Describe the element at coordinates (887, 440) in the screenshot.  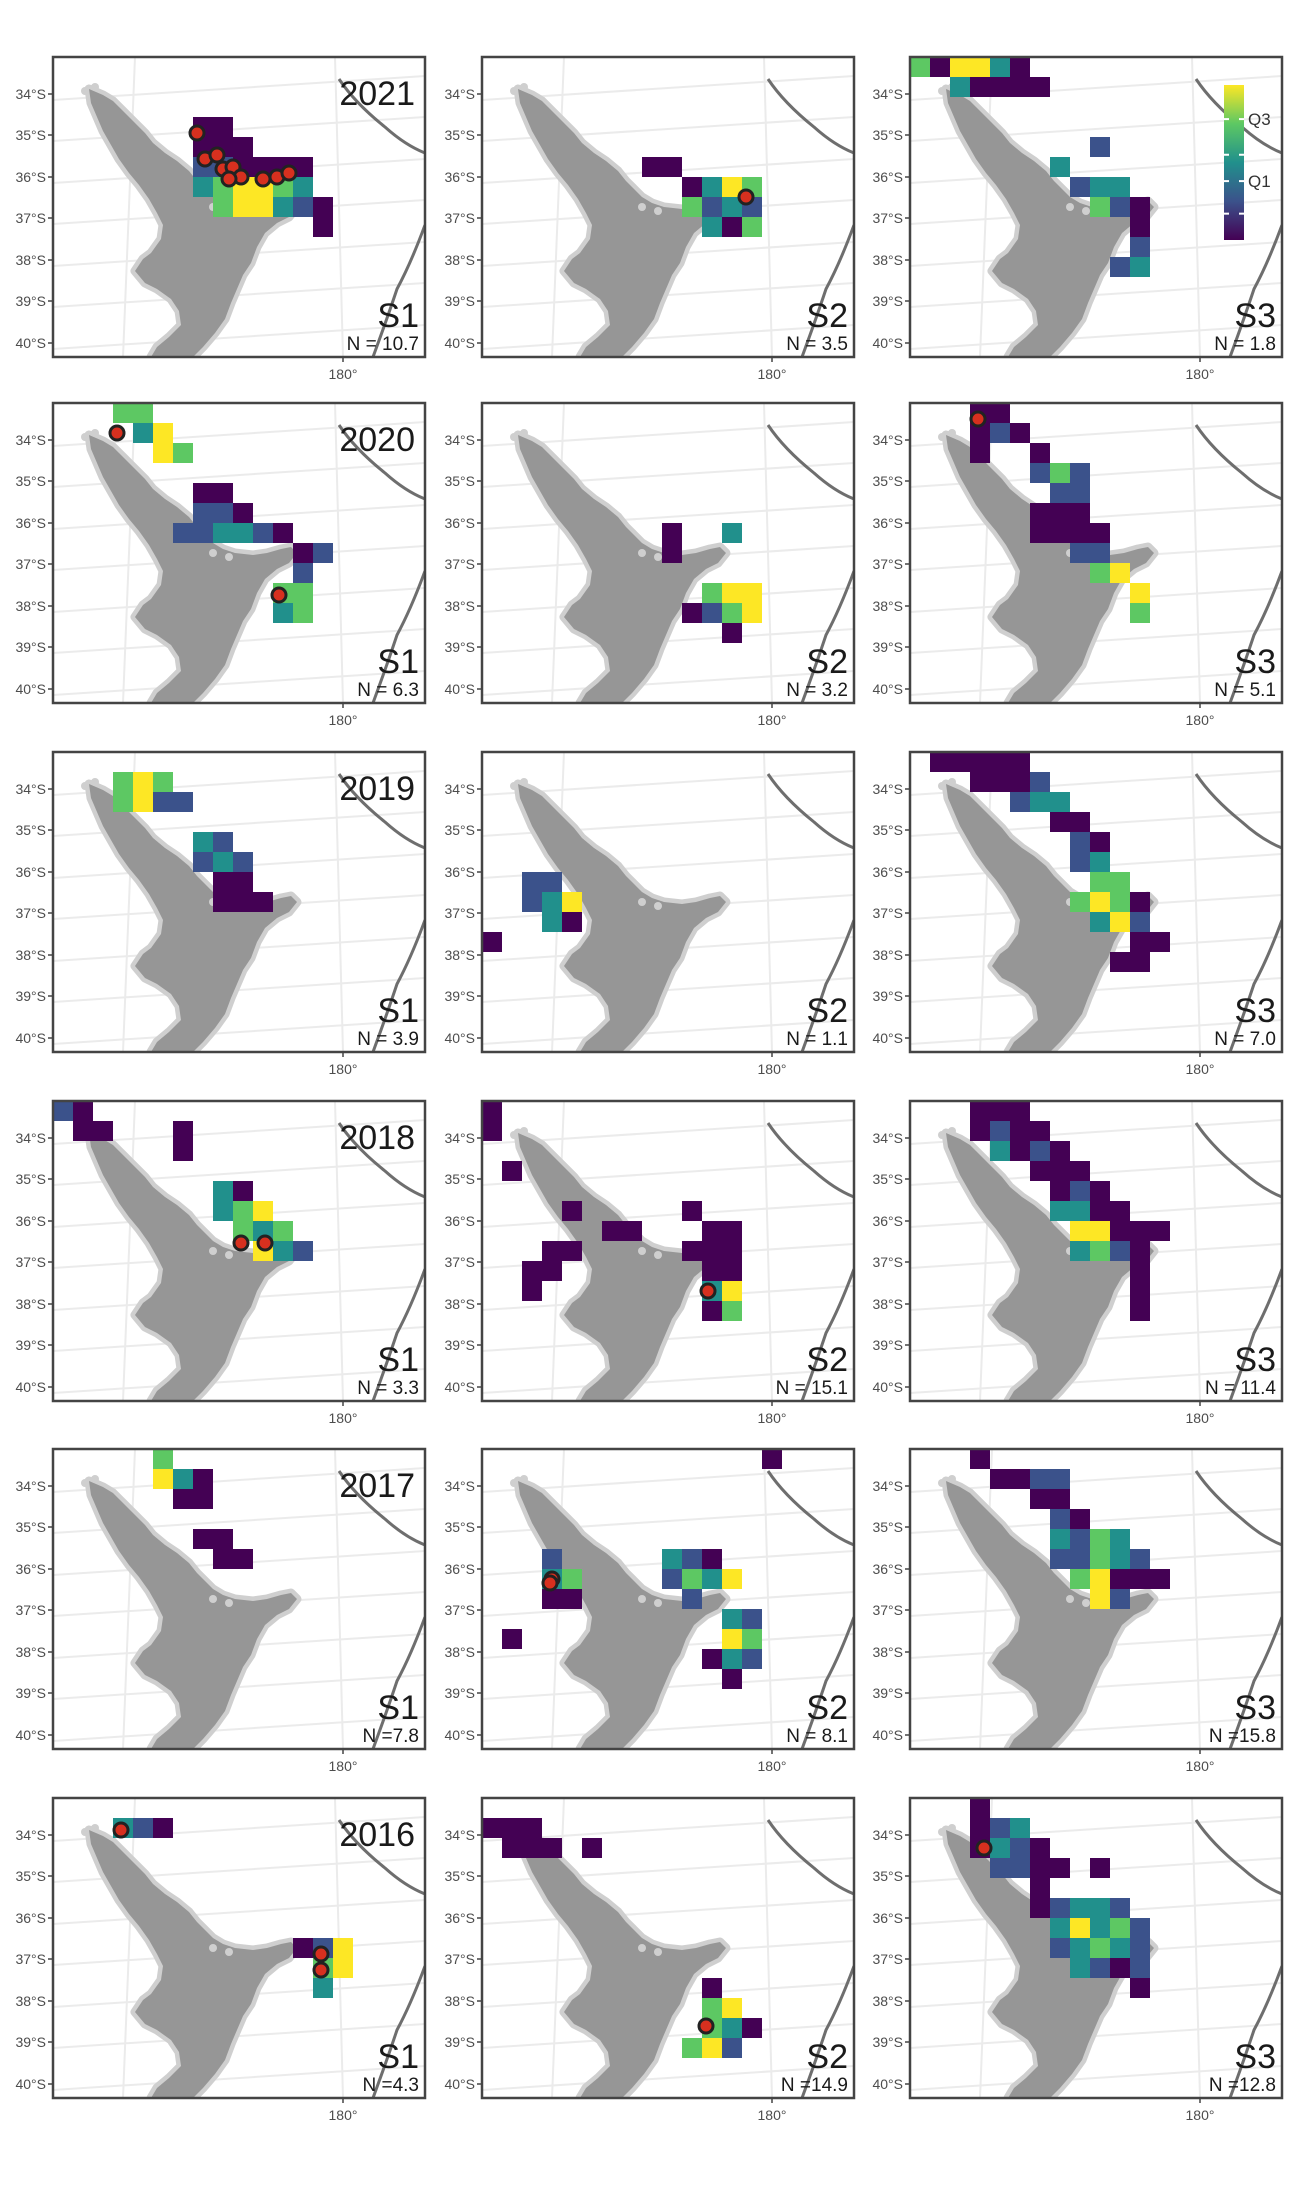
I see `lat-tick-label: 34°S` at that location.